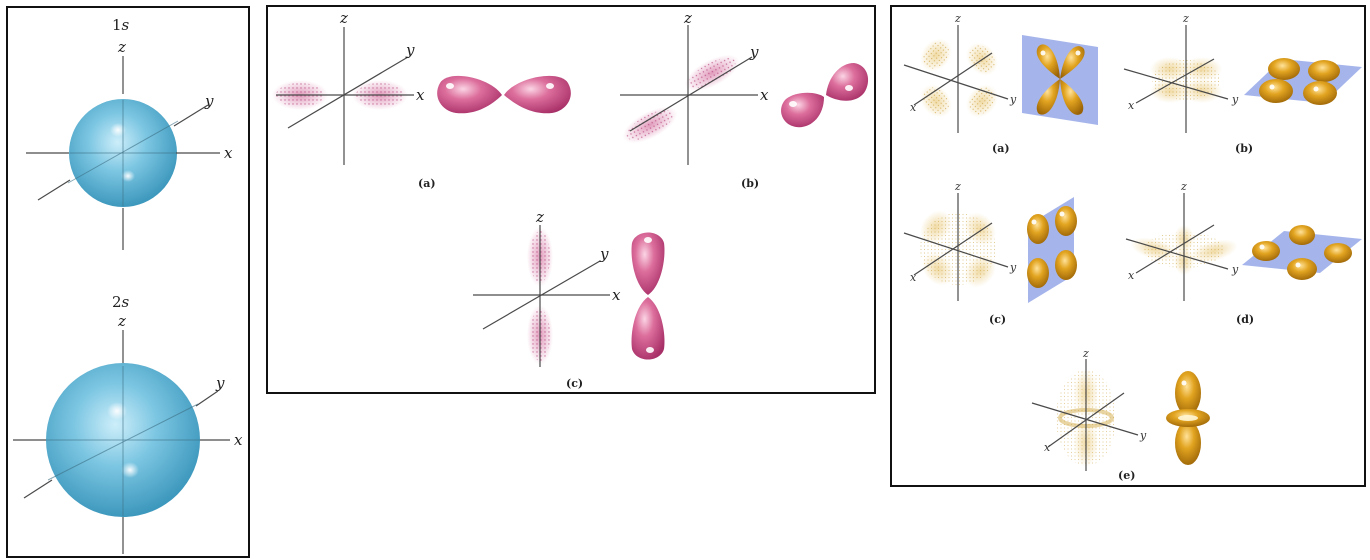 The image size is (1370, 560). What do you see at coordinates (1183, 186) in the screenshot?
I see `axis-label-z-dd: z` at bounding box center [1183, 186].